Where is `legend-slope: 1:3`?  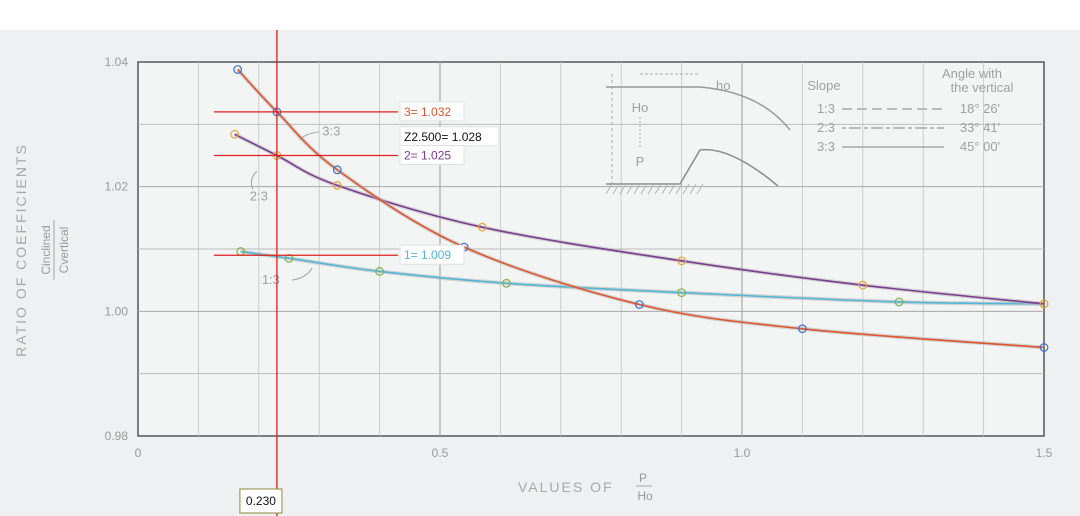
legend-slope: 1:3 is located at coordinates (826, 108).